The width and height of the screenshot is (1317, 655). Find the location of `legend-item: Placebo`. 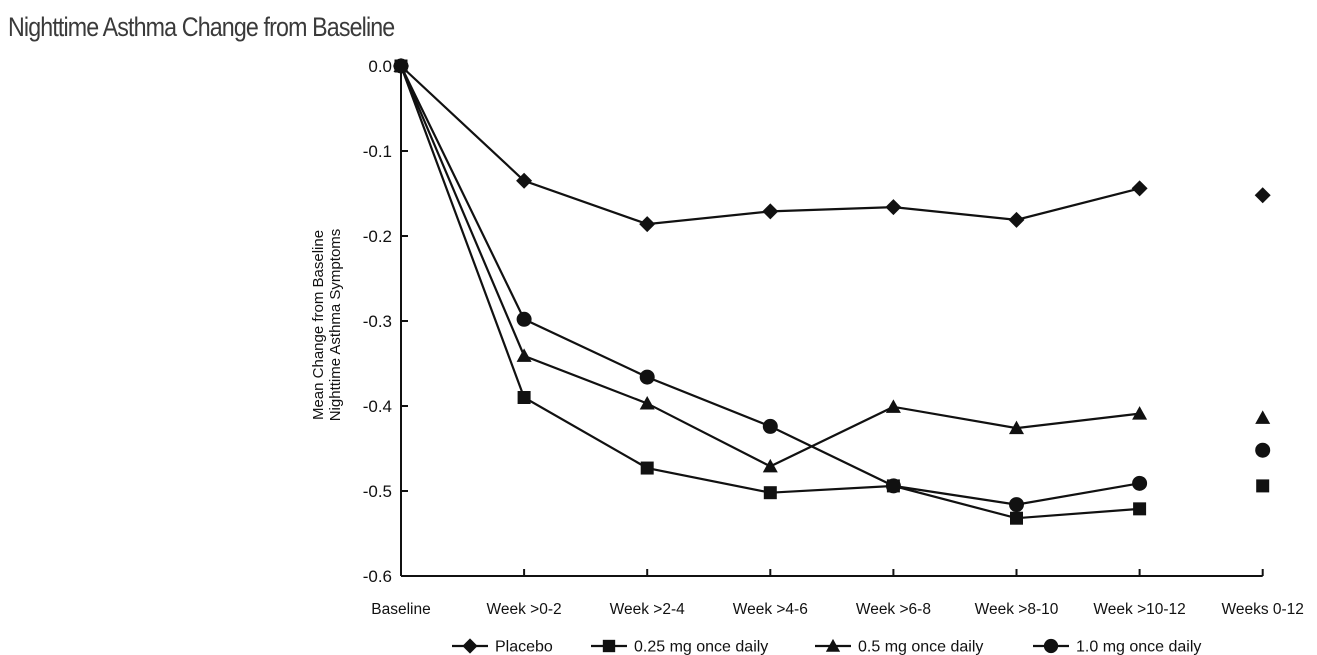

legend-item: Placebo is located at coordinates (502, 646).